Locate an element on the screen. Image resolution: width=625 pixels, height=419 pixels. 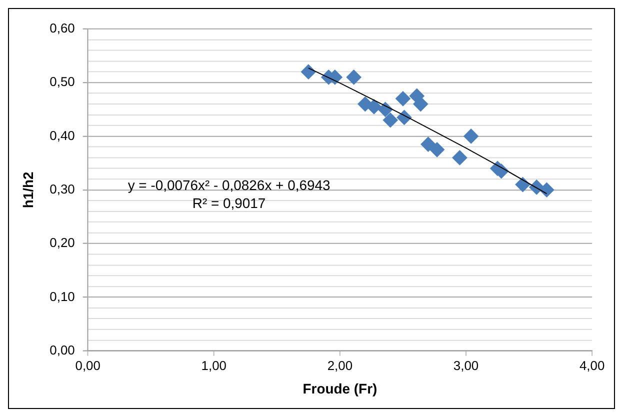
y-tick-label: 0,30 is located at coordinates (62, 188).